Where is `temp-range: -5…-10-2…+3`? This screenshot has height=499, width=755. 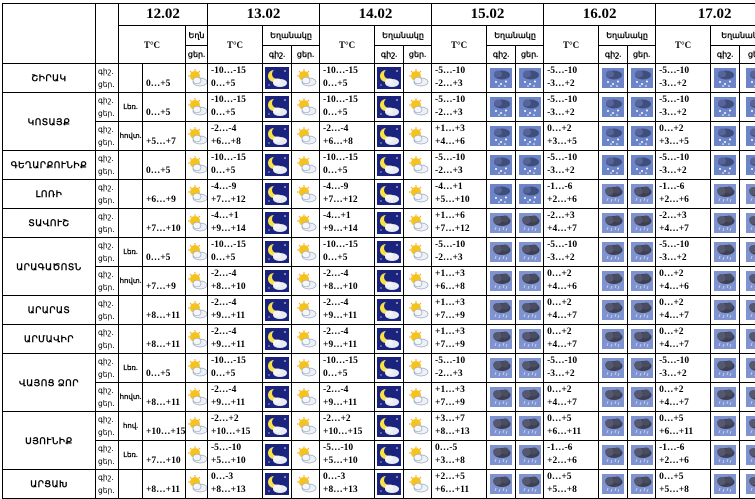
temp-range: -5…-10-2…+3 is located at coordinates (459, 165).